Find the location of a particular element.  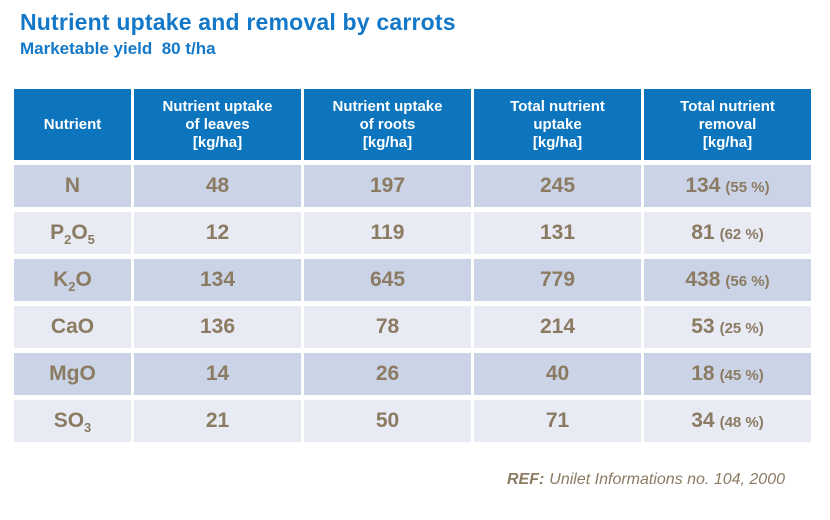

cell-nutrient: SO3 is located at coordinates (72, 421).